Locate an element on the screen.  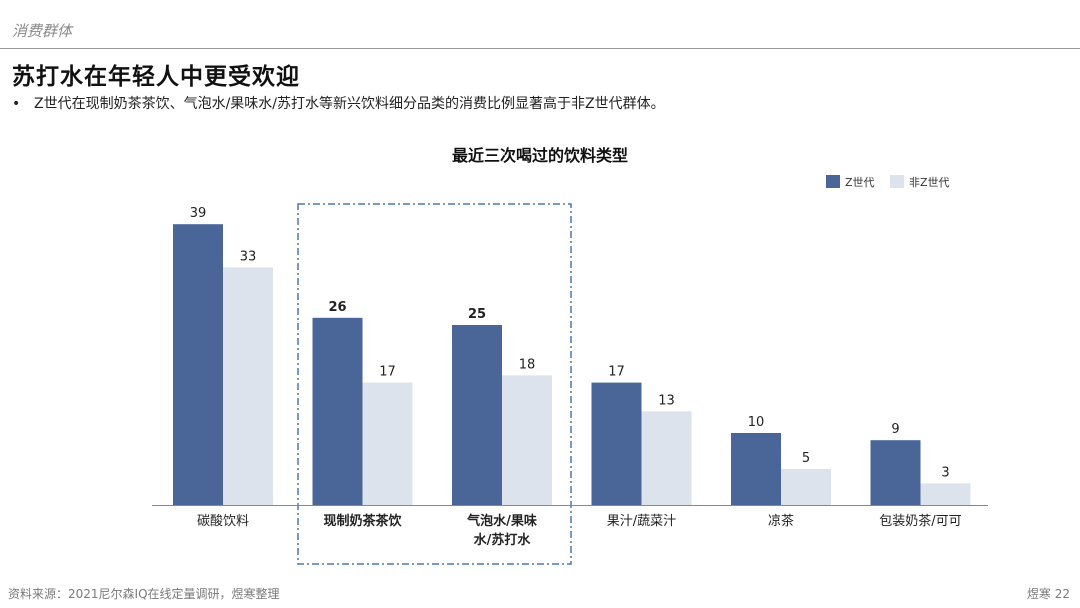
value-label-1-0: 33 is located at coordinates (248, 256).